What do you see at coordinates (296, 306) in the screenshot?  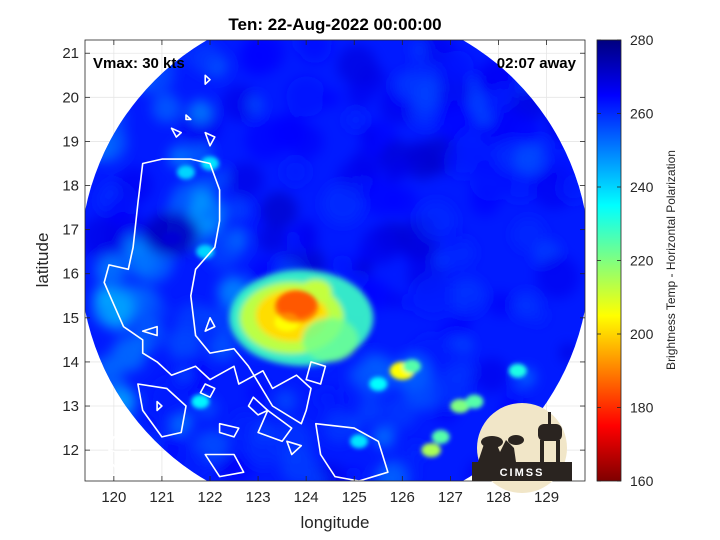 I see `core-halo` at bounding box center [296, 306].